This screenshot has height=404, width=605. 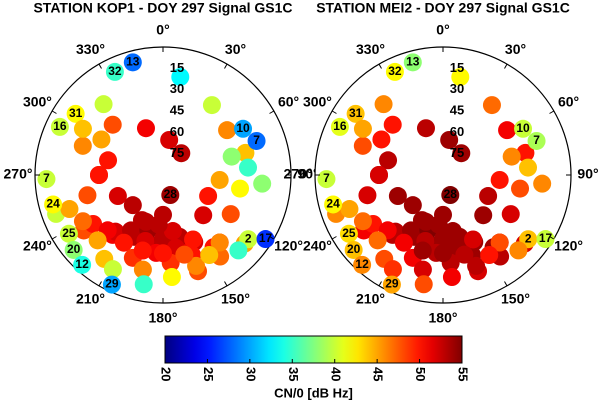 I want to click on colorbar-tick-label: 30, so click(x=250, y=374).